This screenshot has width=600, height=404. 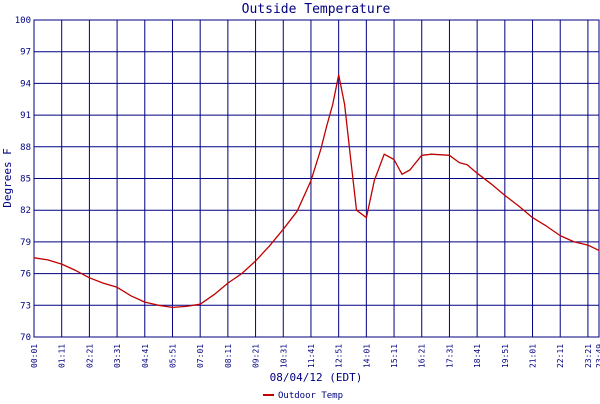 What do you see at coordinates (283, 356) in the screenshot?
I see `x-tick-label: 10:31` at bounding box center [283, 356].